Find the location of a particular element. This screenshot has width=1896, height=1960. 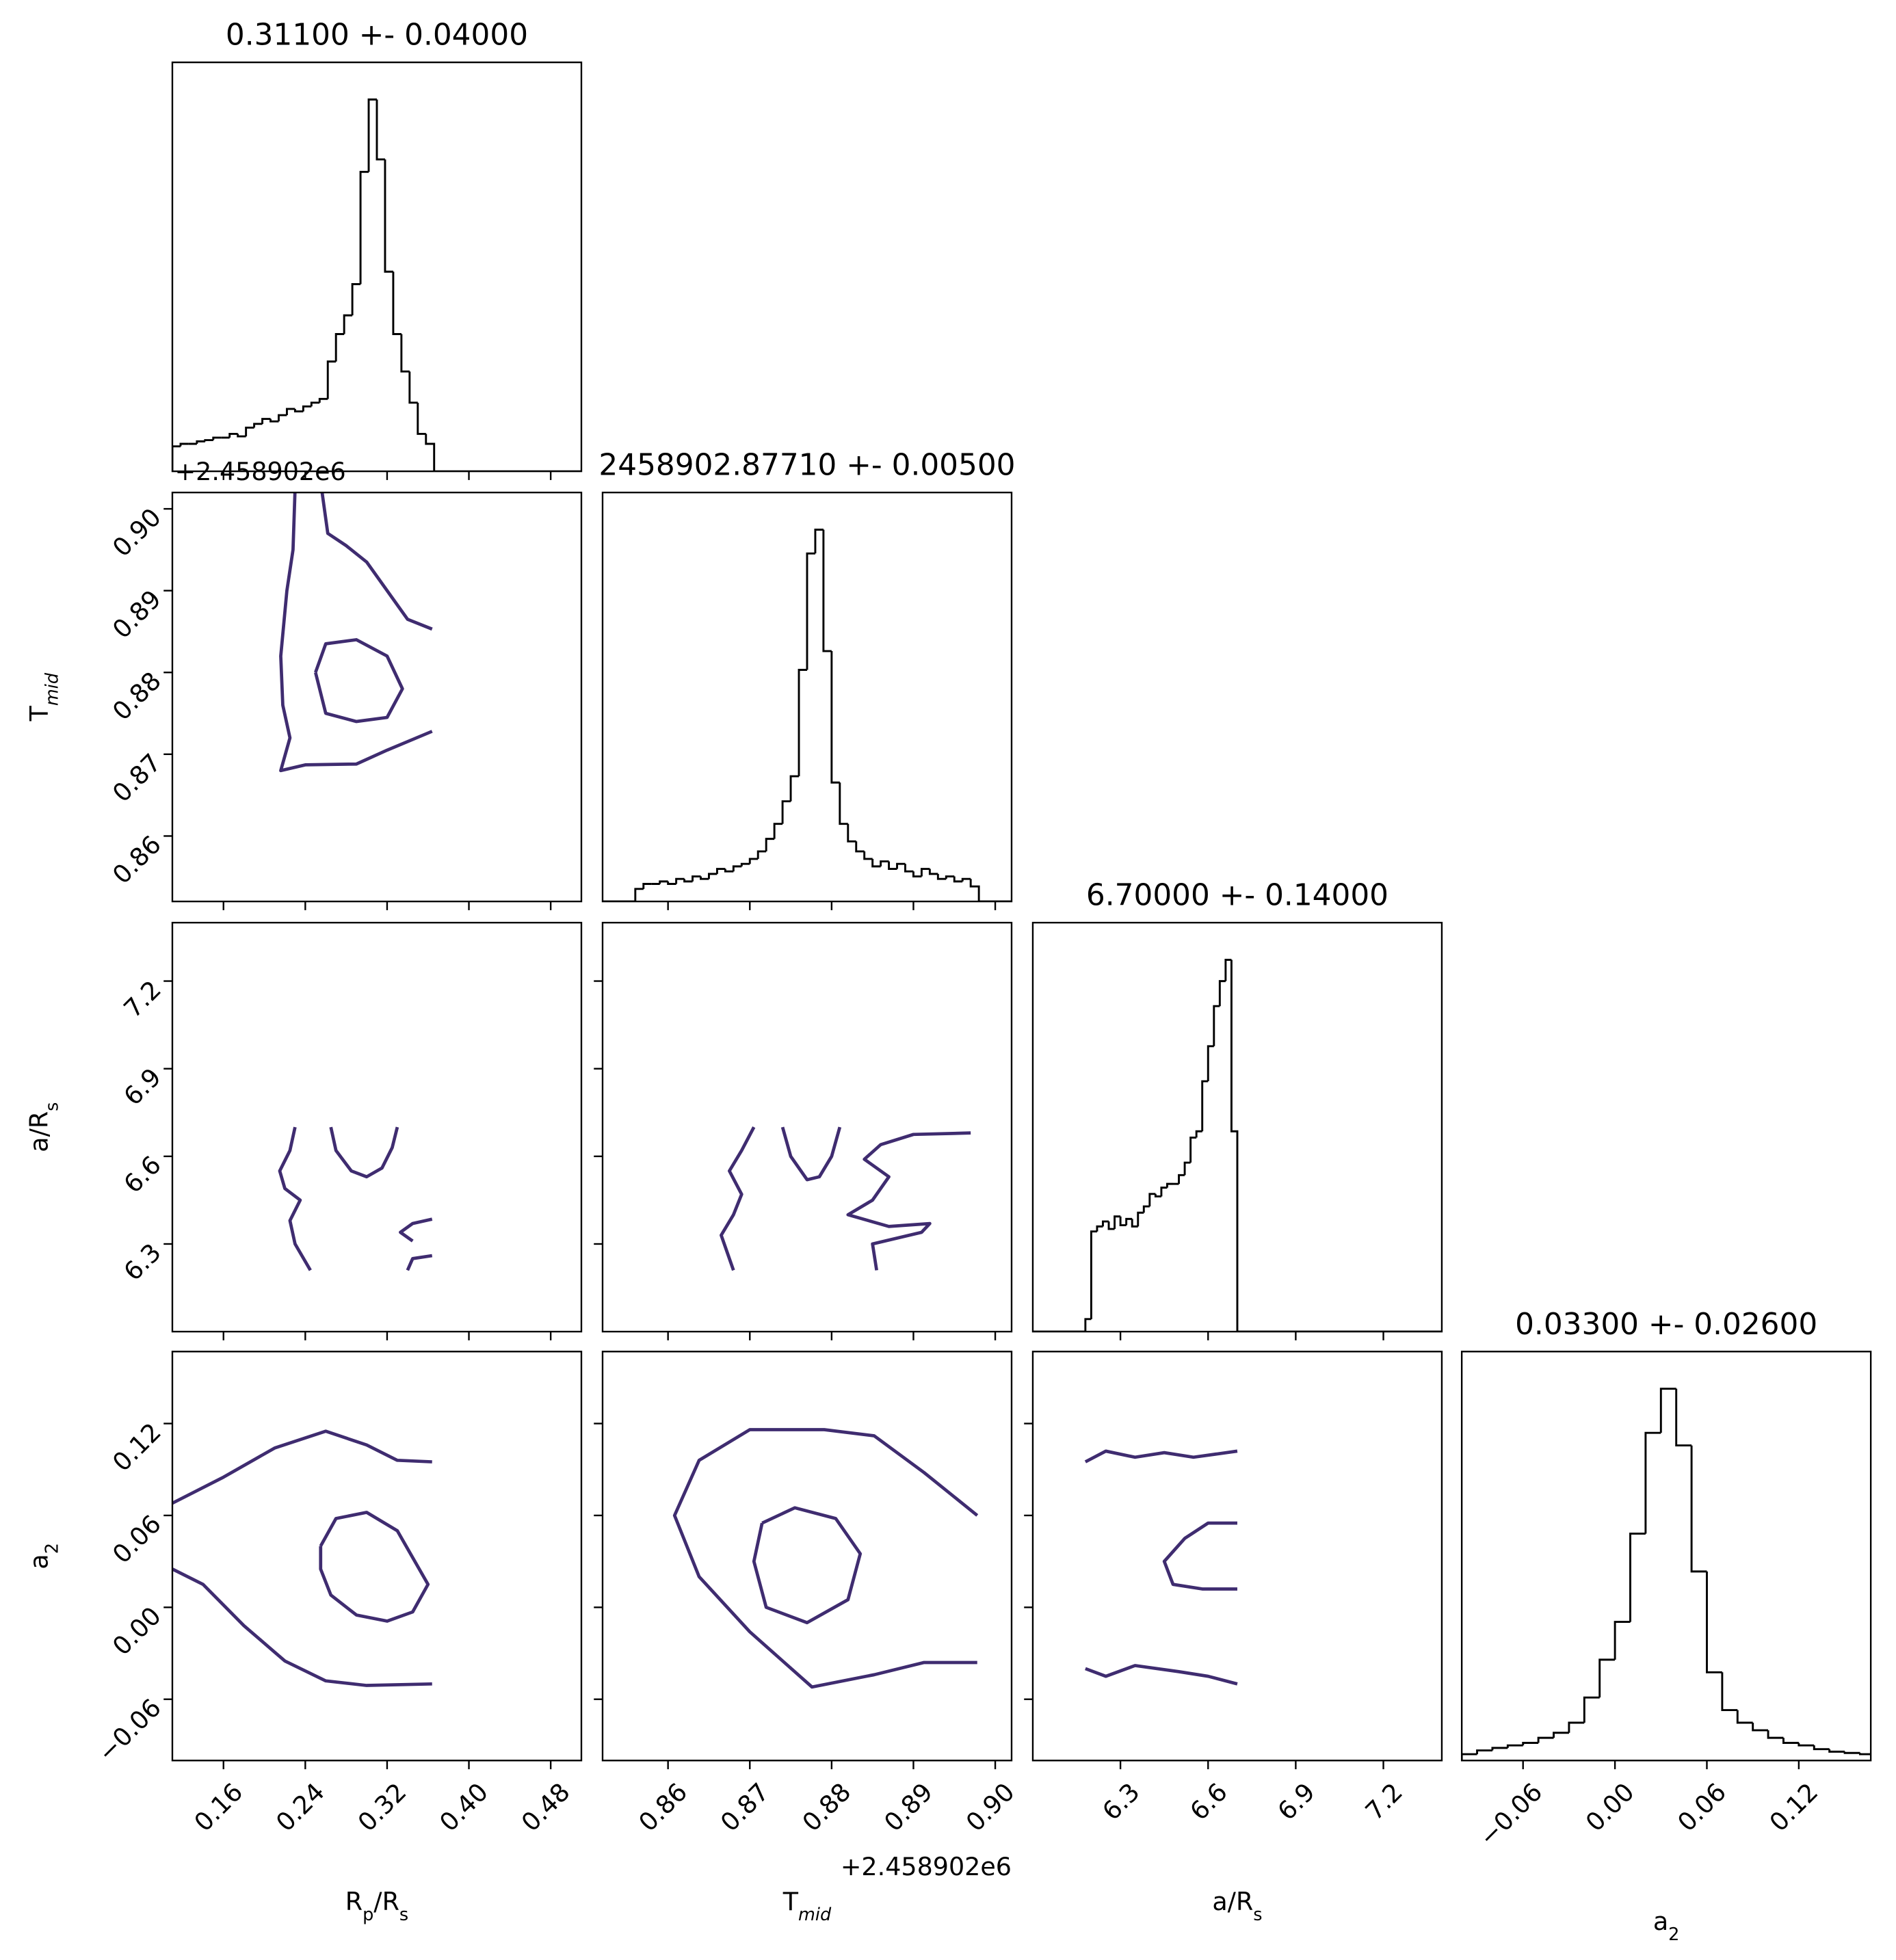

x-tick-label: 6.3 is located at coordinates (1121, 1801).